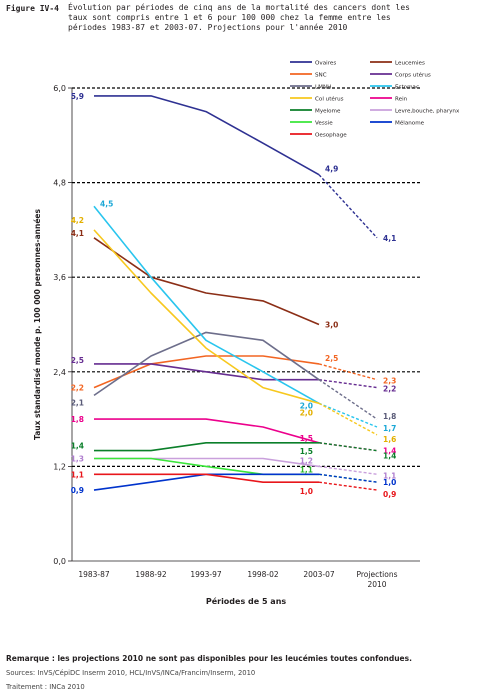  I want to click on series-line-col-ut-rus, so click(206, 317).